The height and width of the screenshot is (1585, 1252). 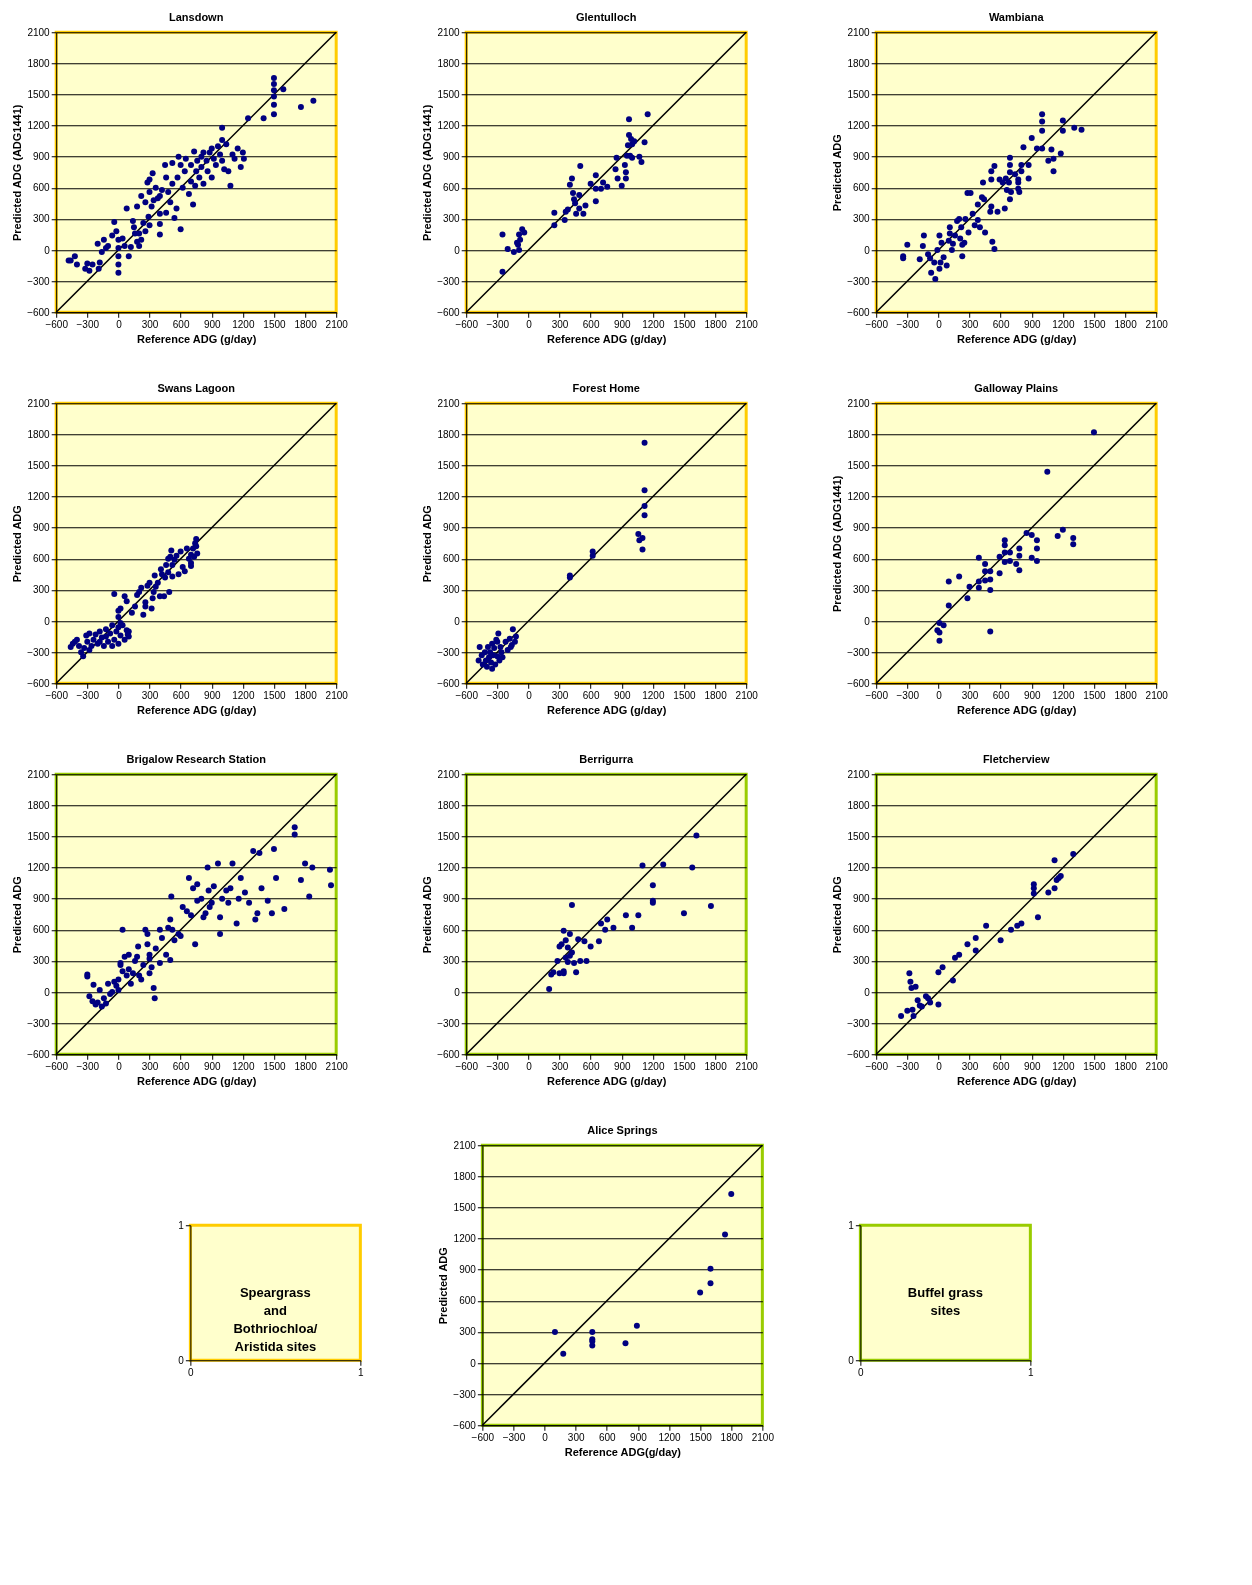 What do you see at coordinates (196, 759) in the screenshot?
I see `chart-title: Brigalow Research Station` at bounding box center [196, 759].